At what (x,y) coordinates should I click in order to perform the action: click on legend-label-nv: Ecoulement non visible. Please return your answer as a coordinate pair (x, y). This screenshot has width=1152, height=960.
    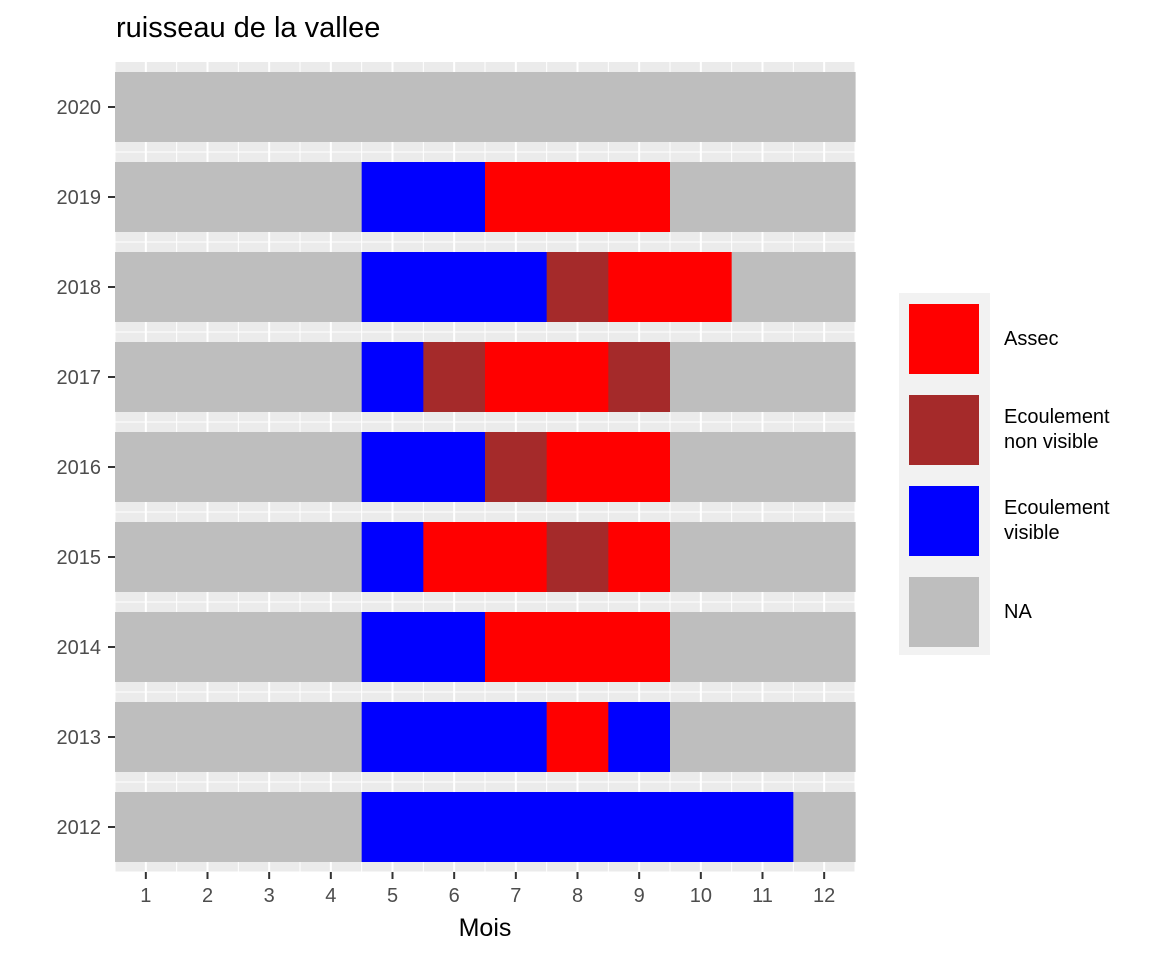
    Looking at the image, I should click on (1057, 429).